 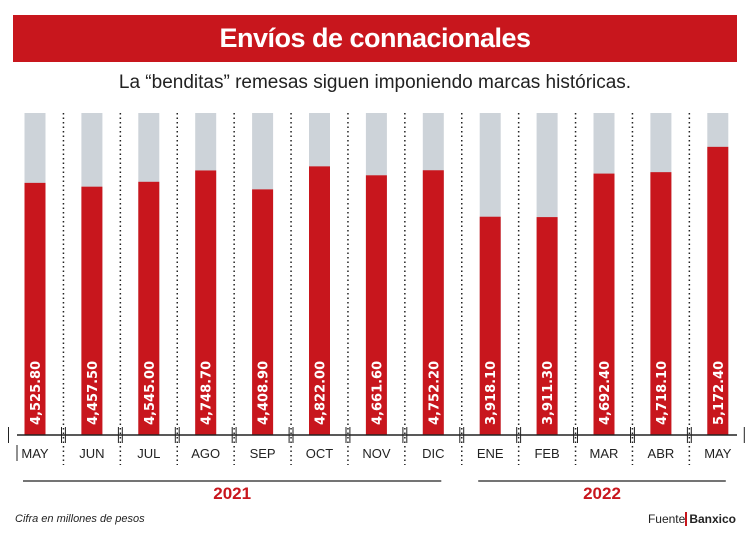 I want to click on data-label: 4,822.00, so click(x=321, y=393).